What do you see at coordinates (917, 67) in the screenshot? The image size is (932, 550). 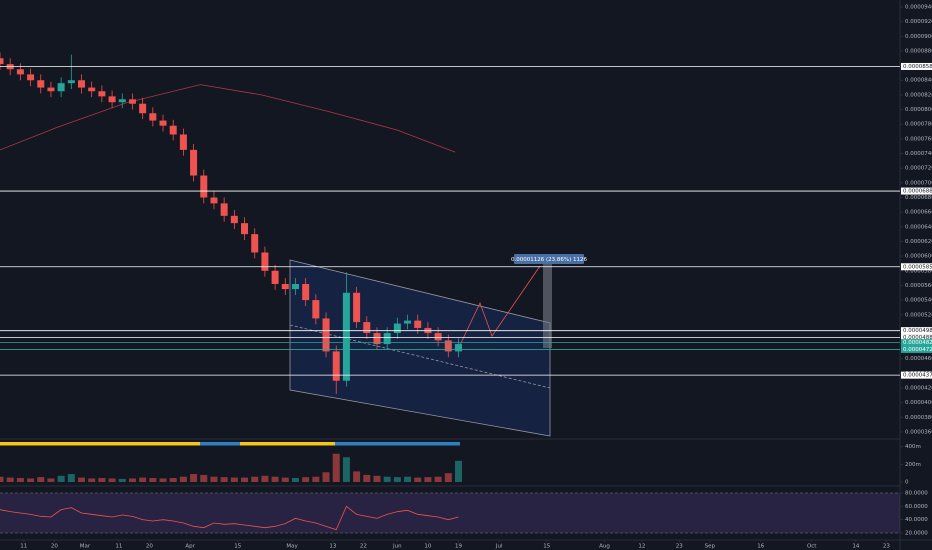 I see `level-label: 0.00008588` at bounding box center [917, 67].